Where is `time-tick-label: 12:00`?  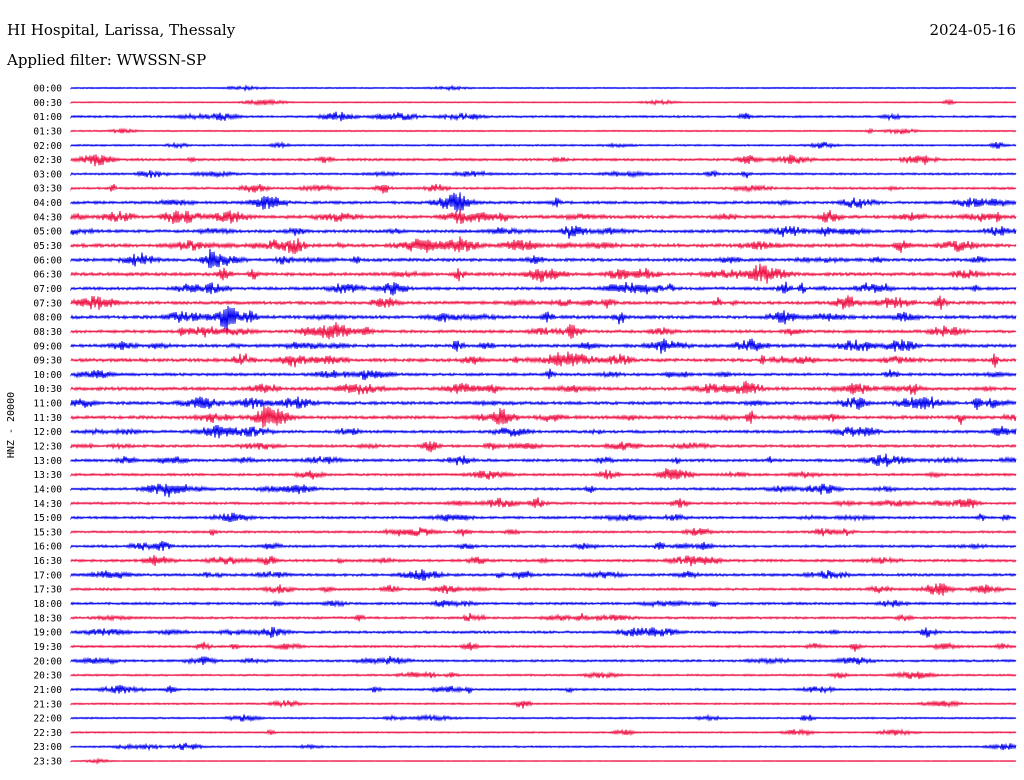
time-tick-label: 12:00 is located at coordinates (47, 432).